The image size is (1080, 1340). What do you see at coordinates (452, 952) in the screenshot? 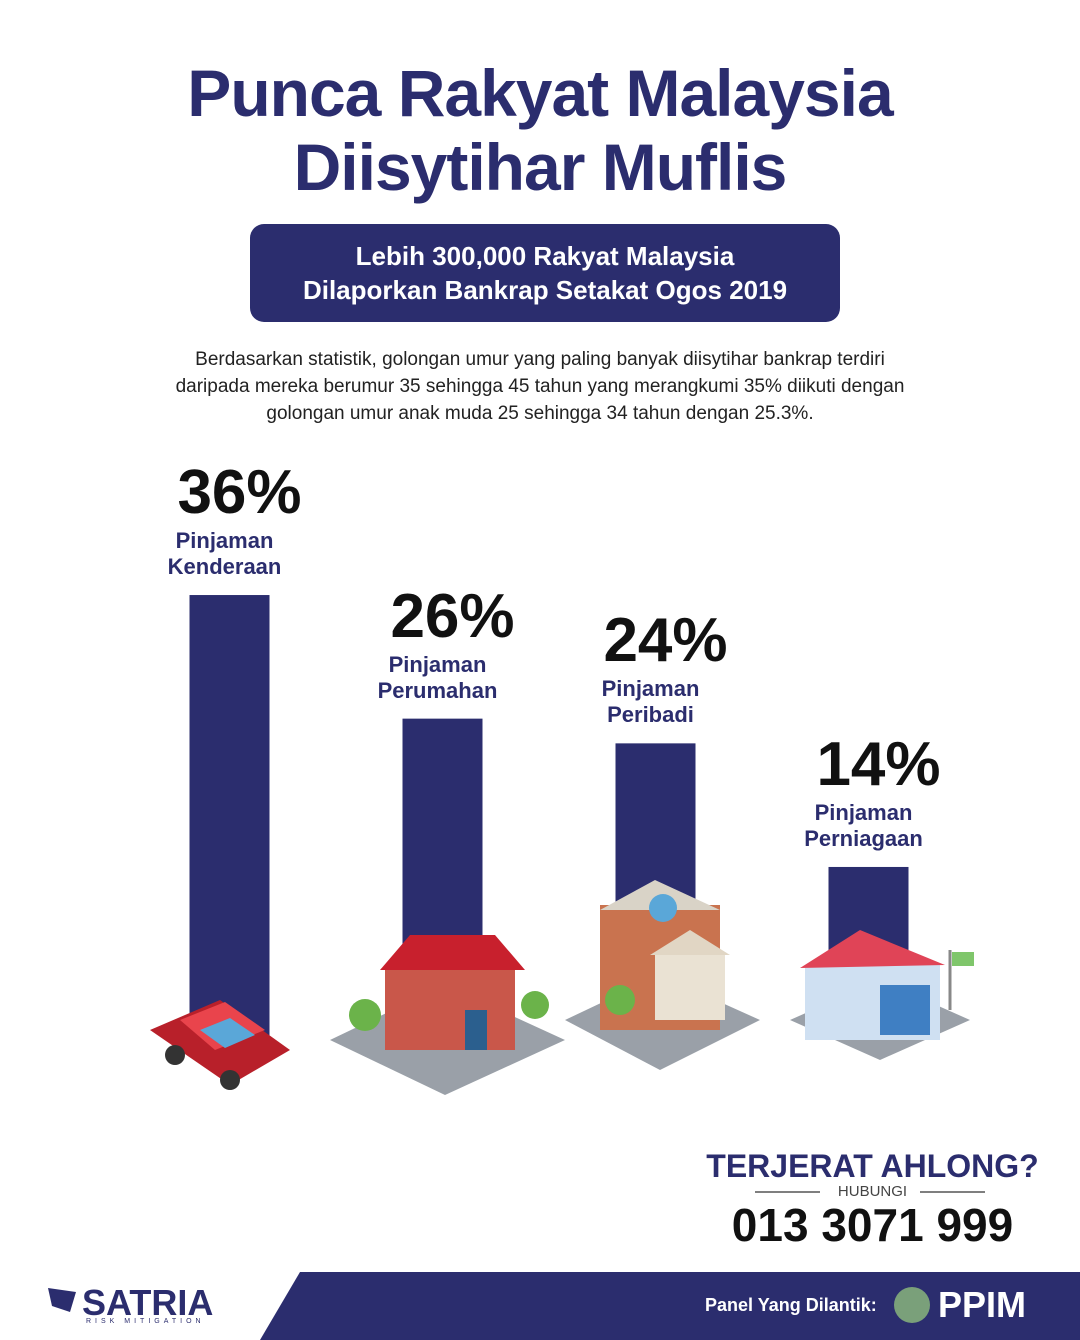
I see `house-roof` at bounding box center [452, 952].